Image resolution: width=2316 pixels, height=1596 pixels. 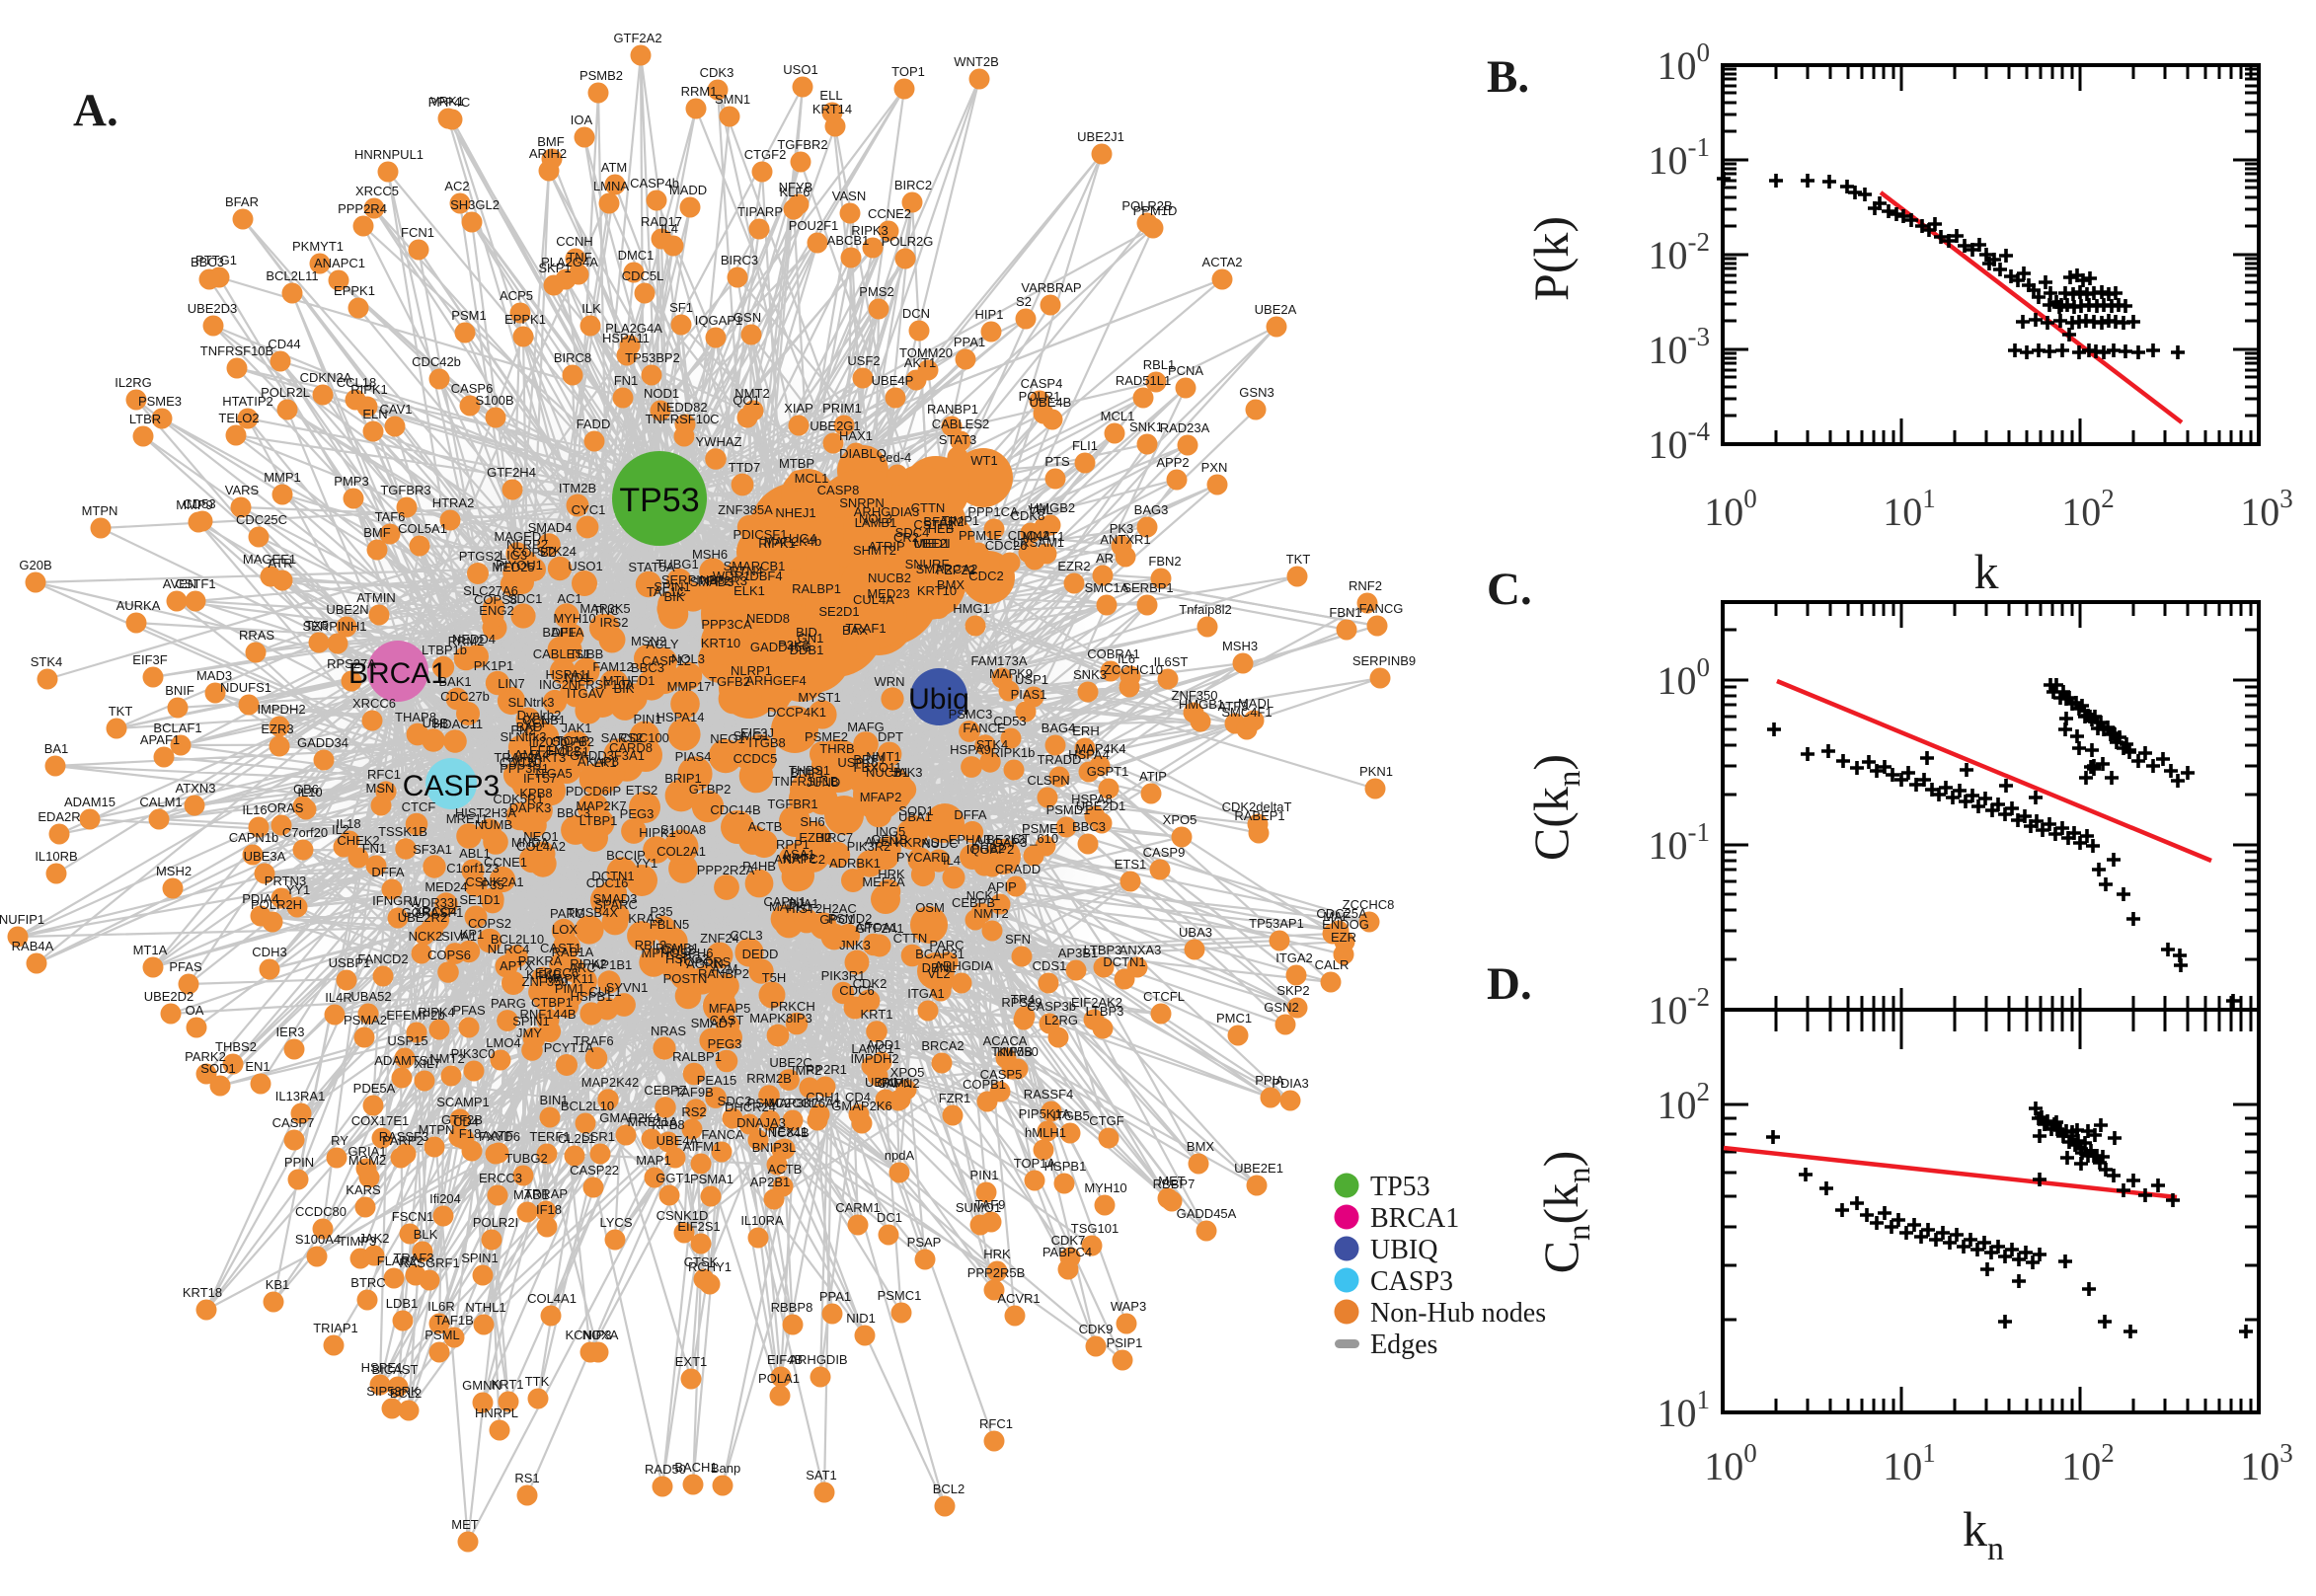 What do you see at coordinates (988, 848) in the screenshot?
I see `svg-text: PHB2` at bounding box center [988, 848].